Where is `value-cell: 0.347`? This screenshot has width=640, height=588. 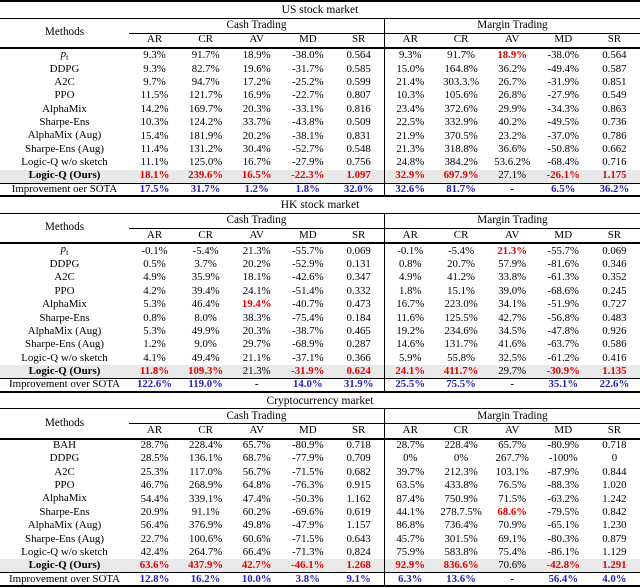 value-cell: 0.347 is located at coordinates (358, 277).